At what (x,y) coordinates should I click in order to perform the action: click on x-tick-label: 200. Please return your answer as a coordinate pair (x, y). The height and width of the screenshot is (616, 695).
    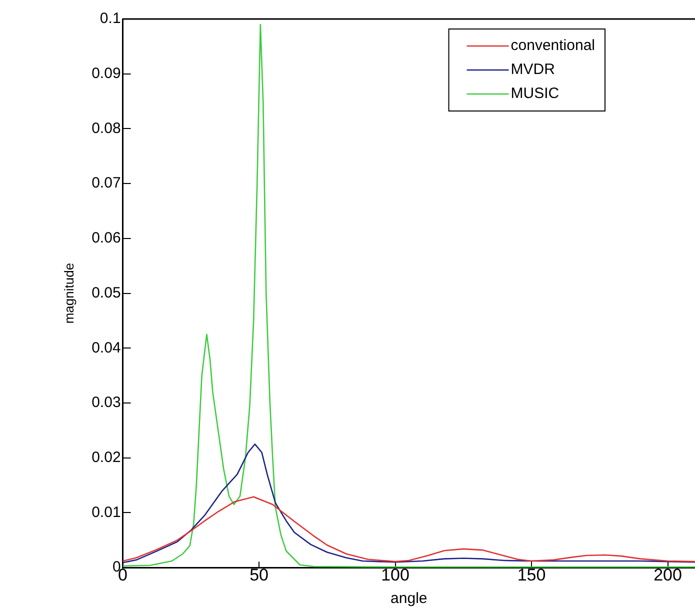
    Looking at the image, I should click on (668, 574).